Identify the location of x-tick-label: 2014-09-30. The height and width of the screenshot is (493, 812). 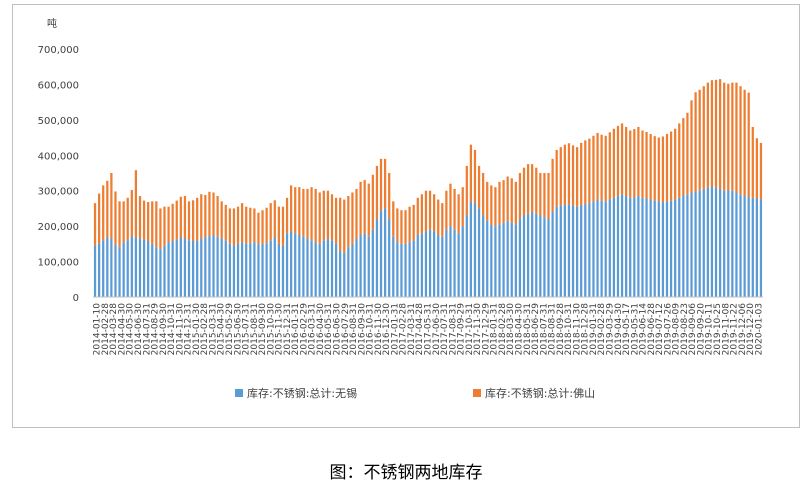
(164, 329).